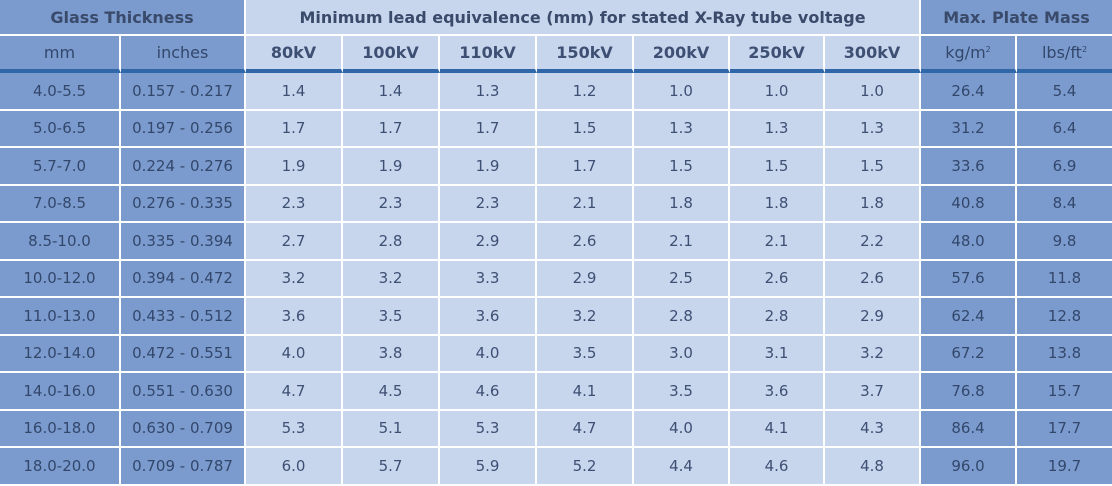 This screenshot has height=486, width=1112. I want to click on cell-150kv: 4.7, so click(586, 429).